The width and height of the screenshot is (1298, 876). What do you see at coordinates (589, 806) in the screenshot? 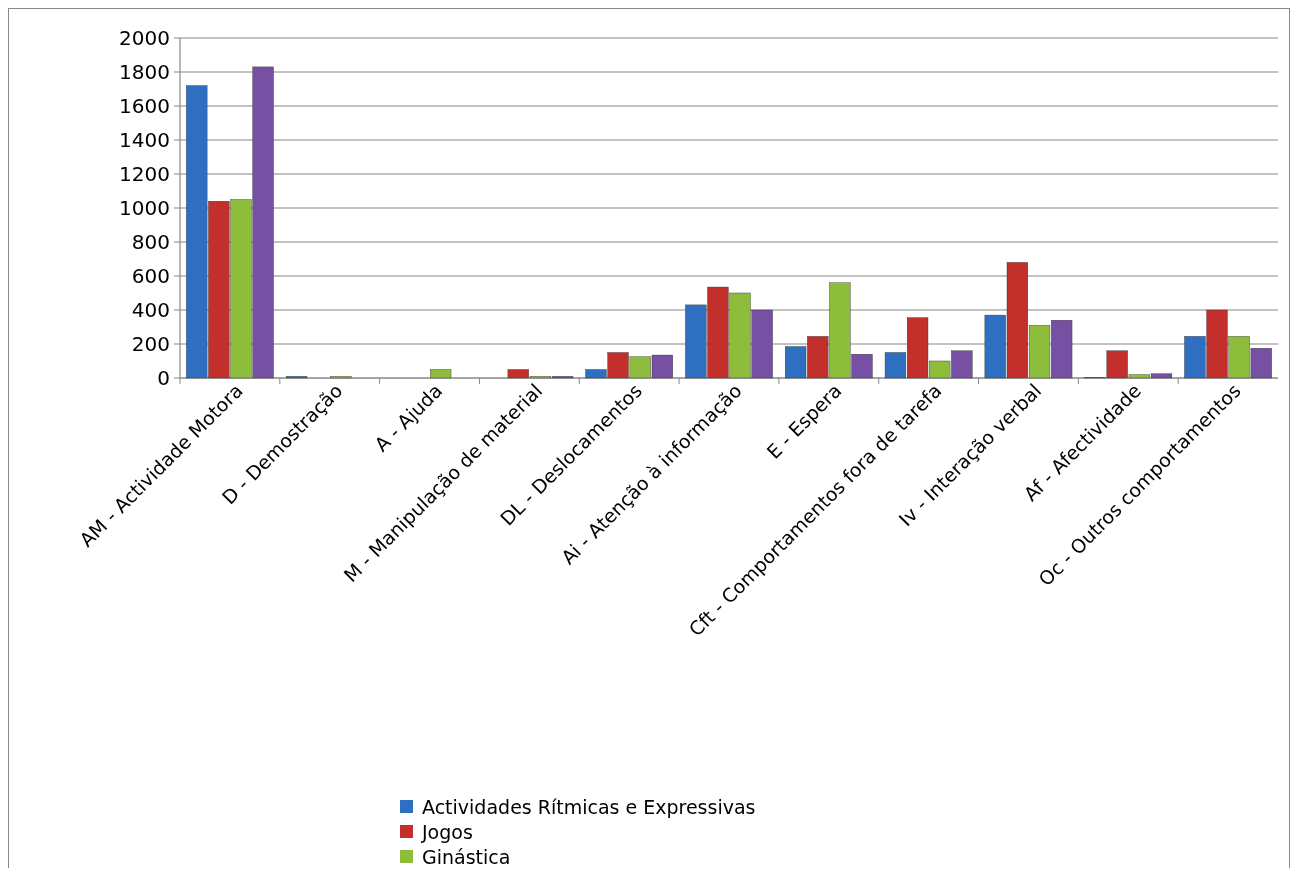
I see `legend-label: Actividades Rítmicas e Expressivas` at bounding box center [589, 806].